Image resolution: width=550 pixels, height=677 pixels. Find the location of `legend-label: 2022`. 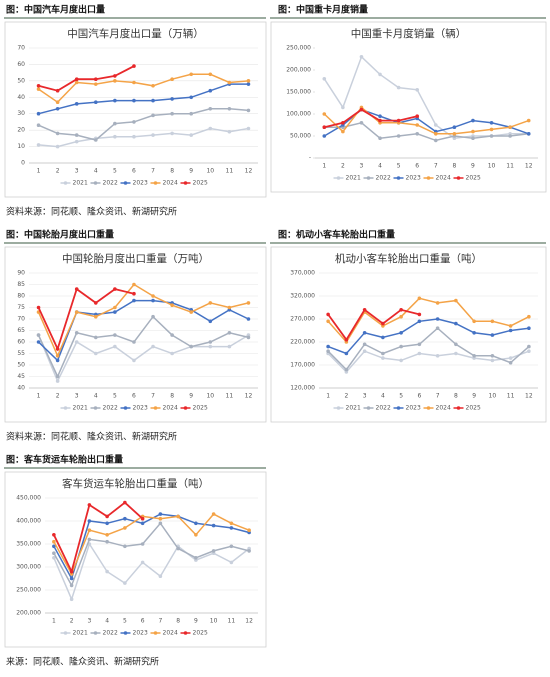

legend-label: 2022 is located at coordinates (110, 408).